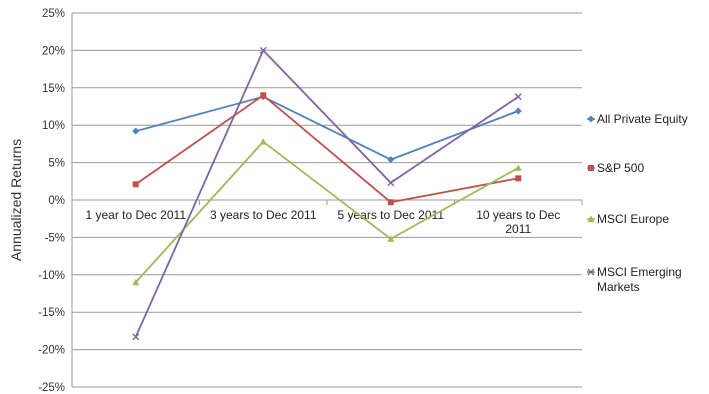 This screenshot has width=709, height=394. Describe the element at coordinates (135, 215) in the screenshot. I see `x-category-label: 1 year to Dec 2011` at that location.